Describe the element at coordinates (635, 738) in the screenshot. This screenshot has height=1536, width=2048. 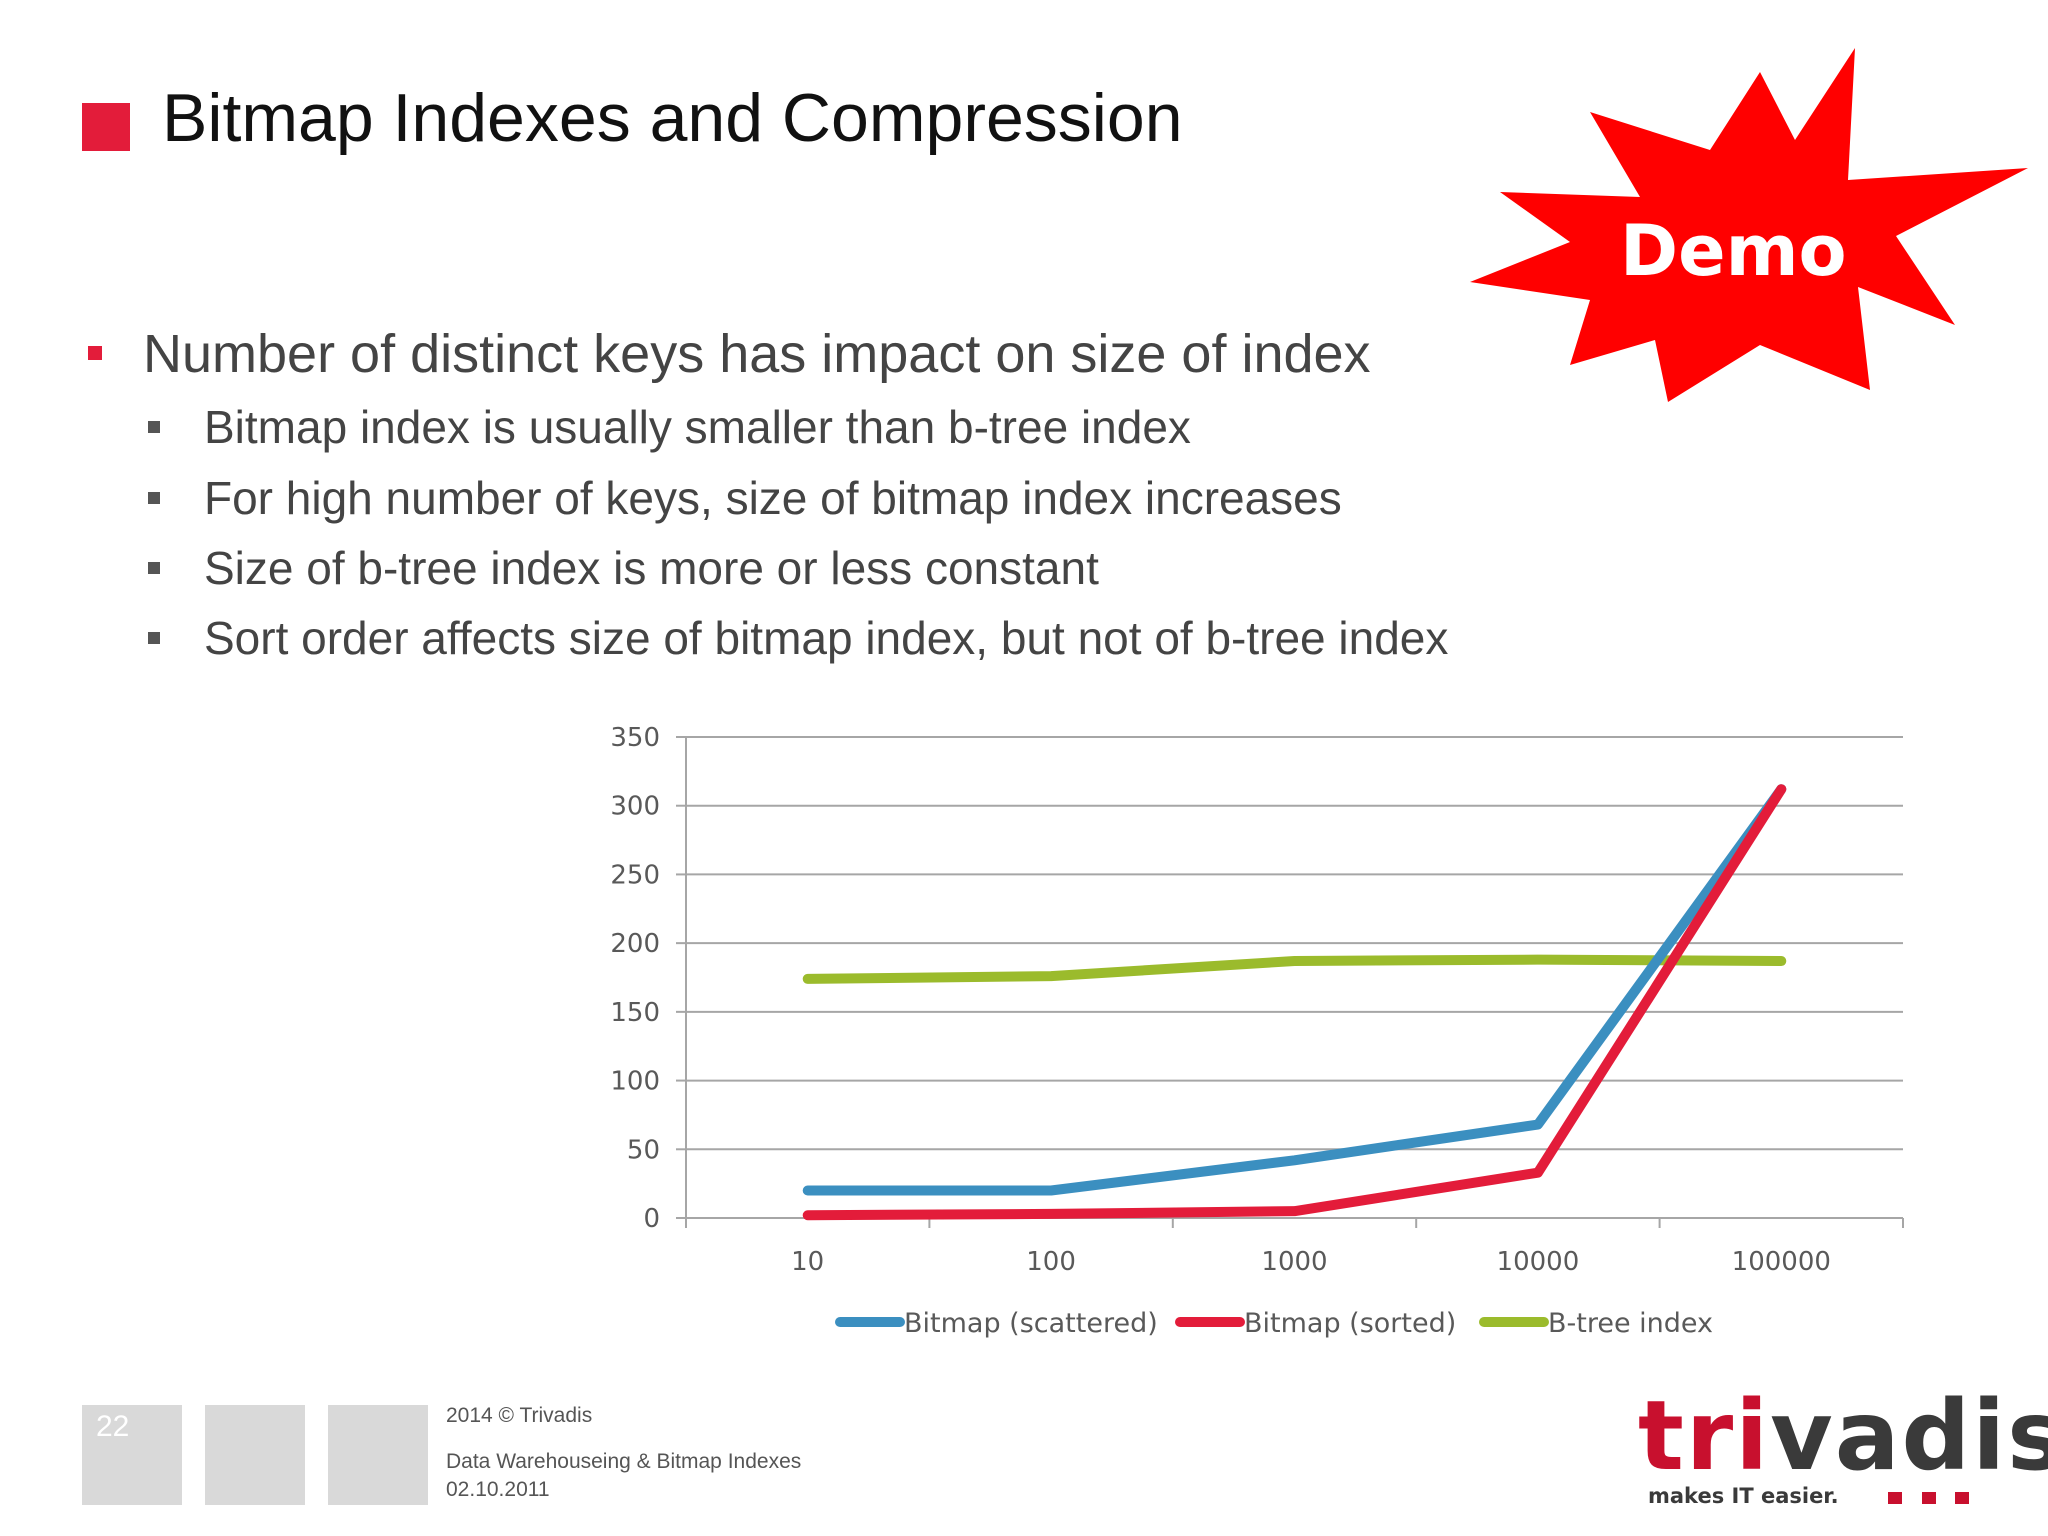
I see `y-tick-label: 350` at that location.